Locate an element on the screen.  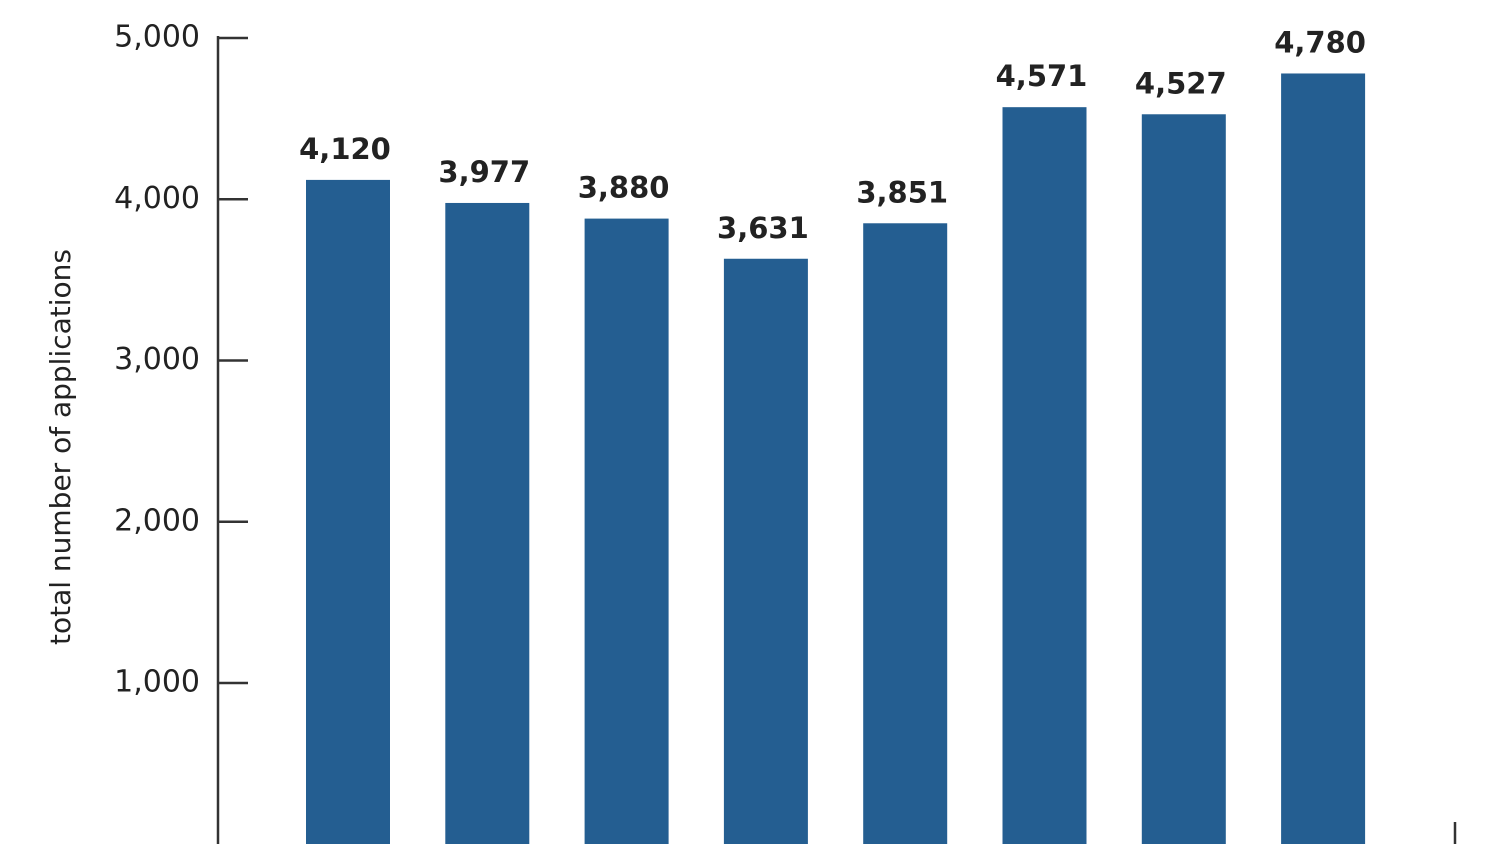
value-label: 3,880 is located at coordinates (624, 188).